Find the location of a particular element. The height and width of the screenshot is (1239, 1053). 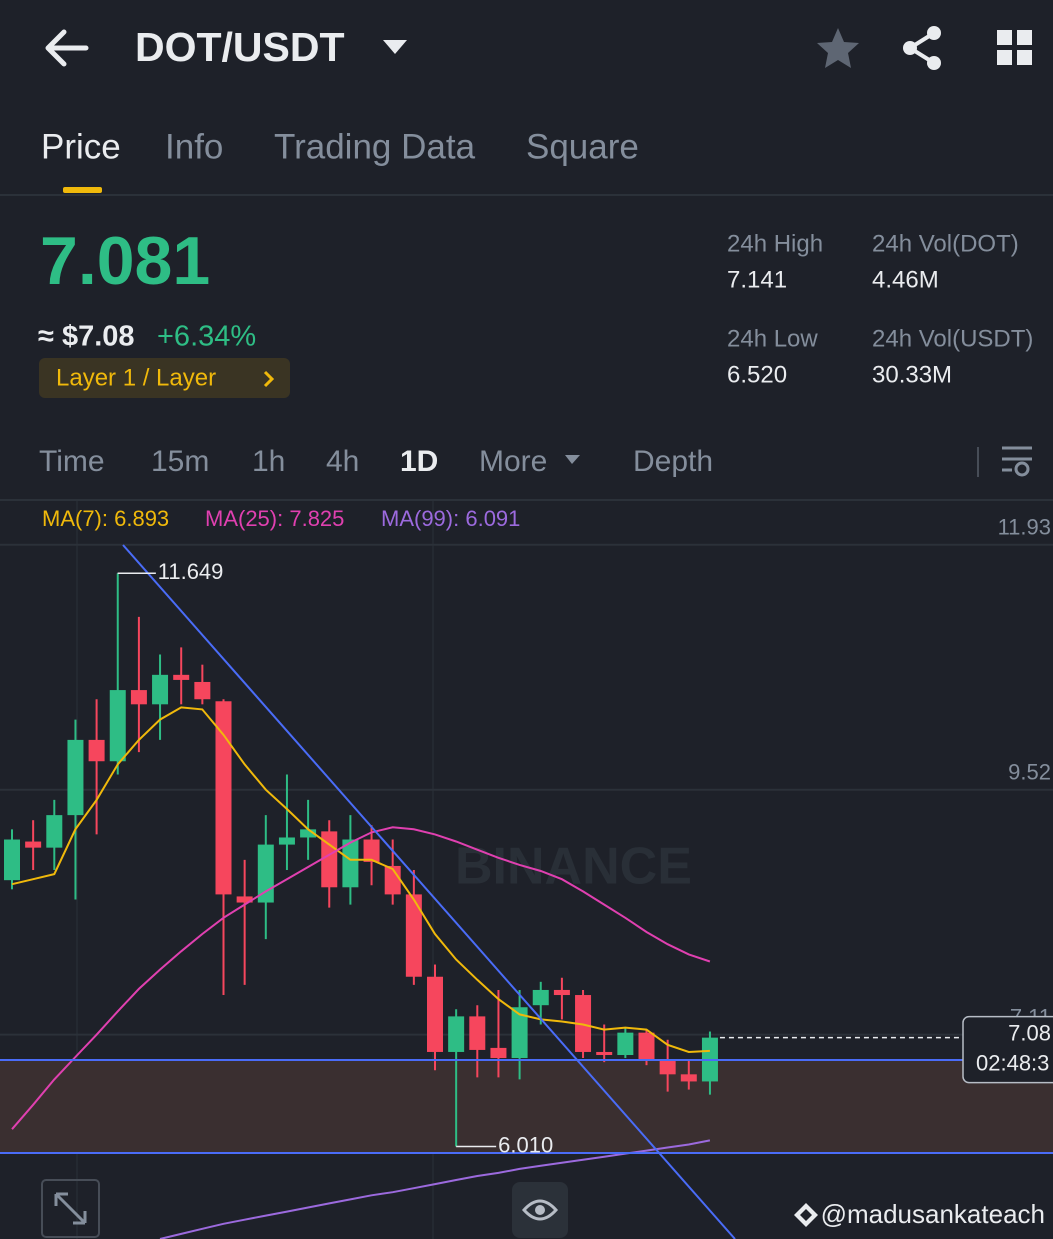

back-arrow is located at coordinates (67, 48).